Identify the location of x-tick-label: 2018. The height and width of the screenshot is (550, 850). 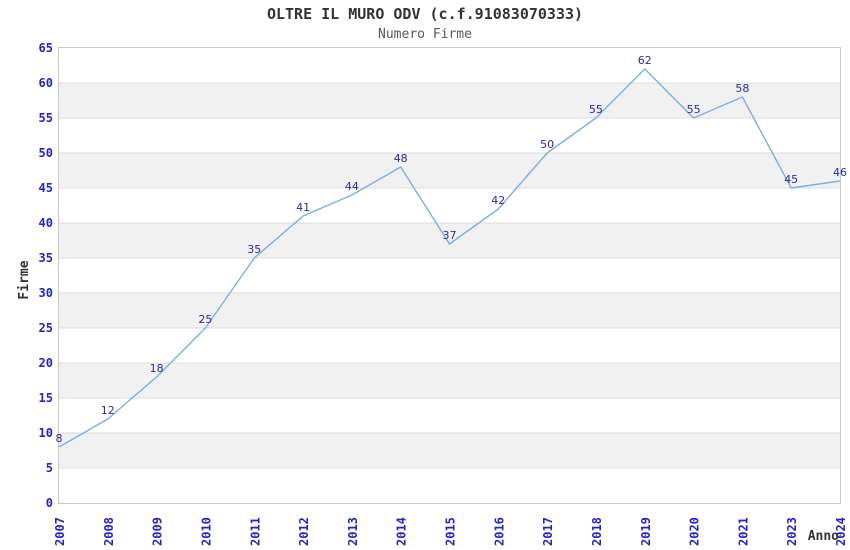
(597, 531).